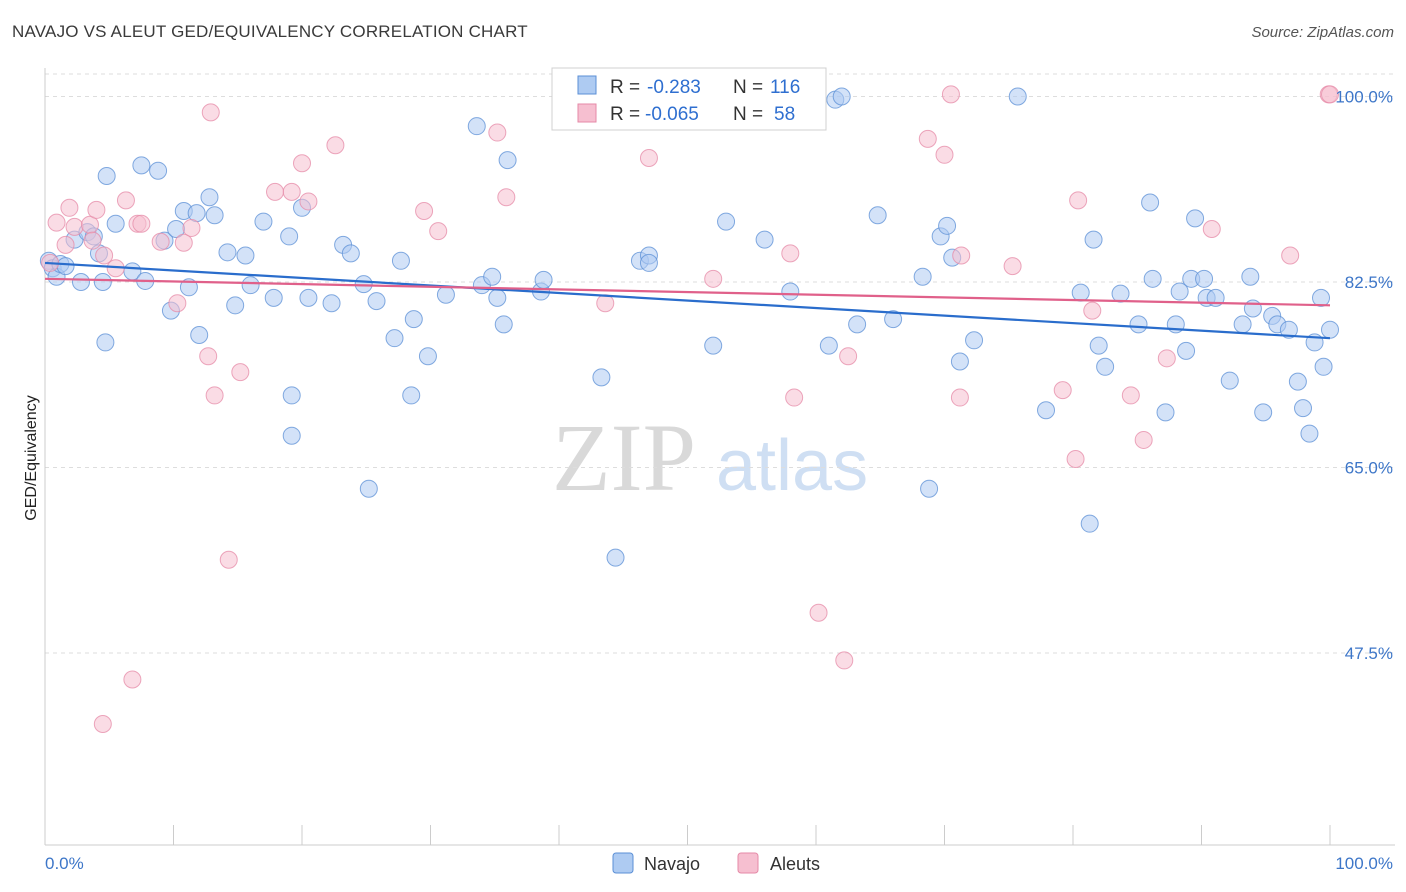  What do you see at coordinates (624, 457) in the screenshot?
I see `watermark-zip: ZIP` at bounding box center [624, 457].